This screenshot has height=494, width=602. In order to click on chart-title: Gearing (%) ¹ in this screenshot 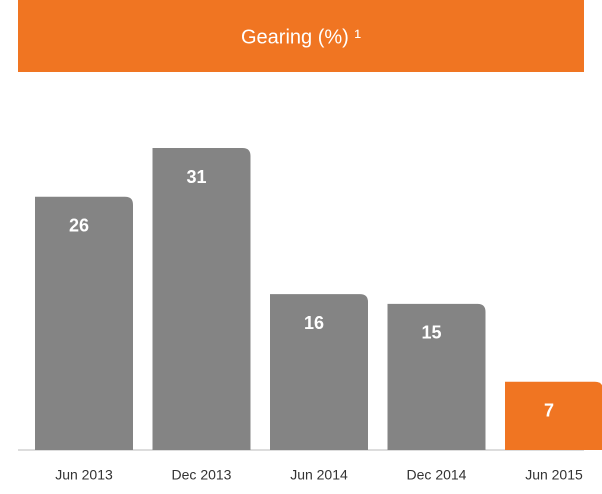, I will do `click(301, 37)`.